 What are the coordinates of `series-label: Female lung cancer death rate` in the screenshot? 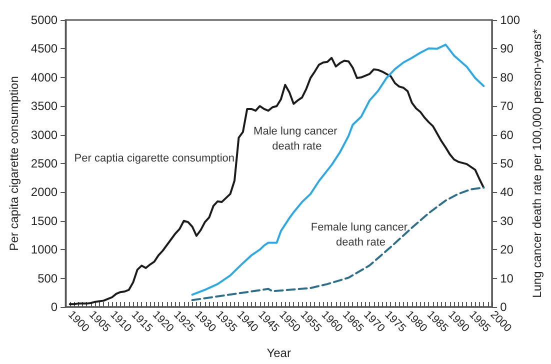 It's located at (360, 235).